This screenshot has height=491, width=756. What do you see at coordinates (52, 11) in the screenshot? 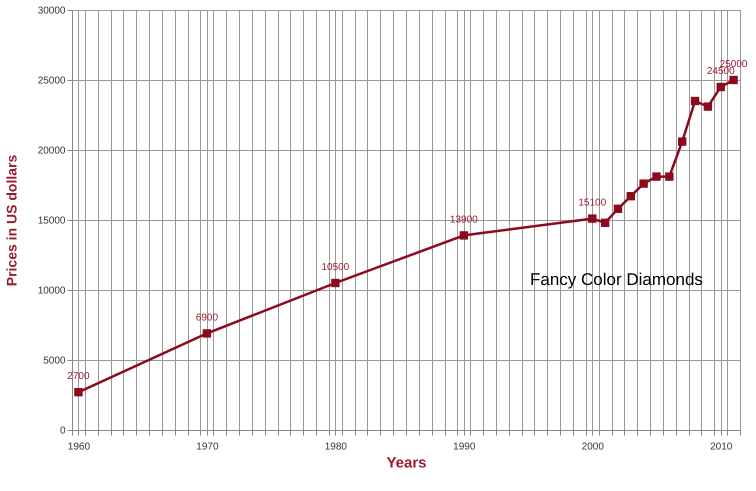
I see `y-tick-label: 30000` at bounding box center [52, 11].